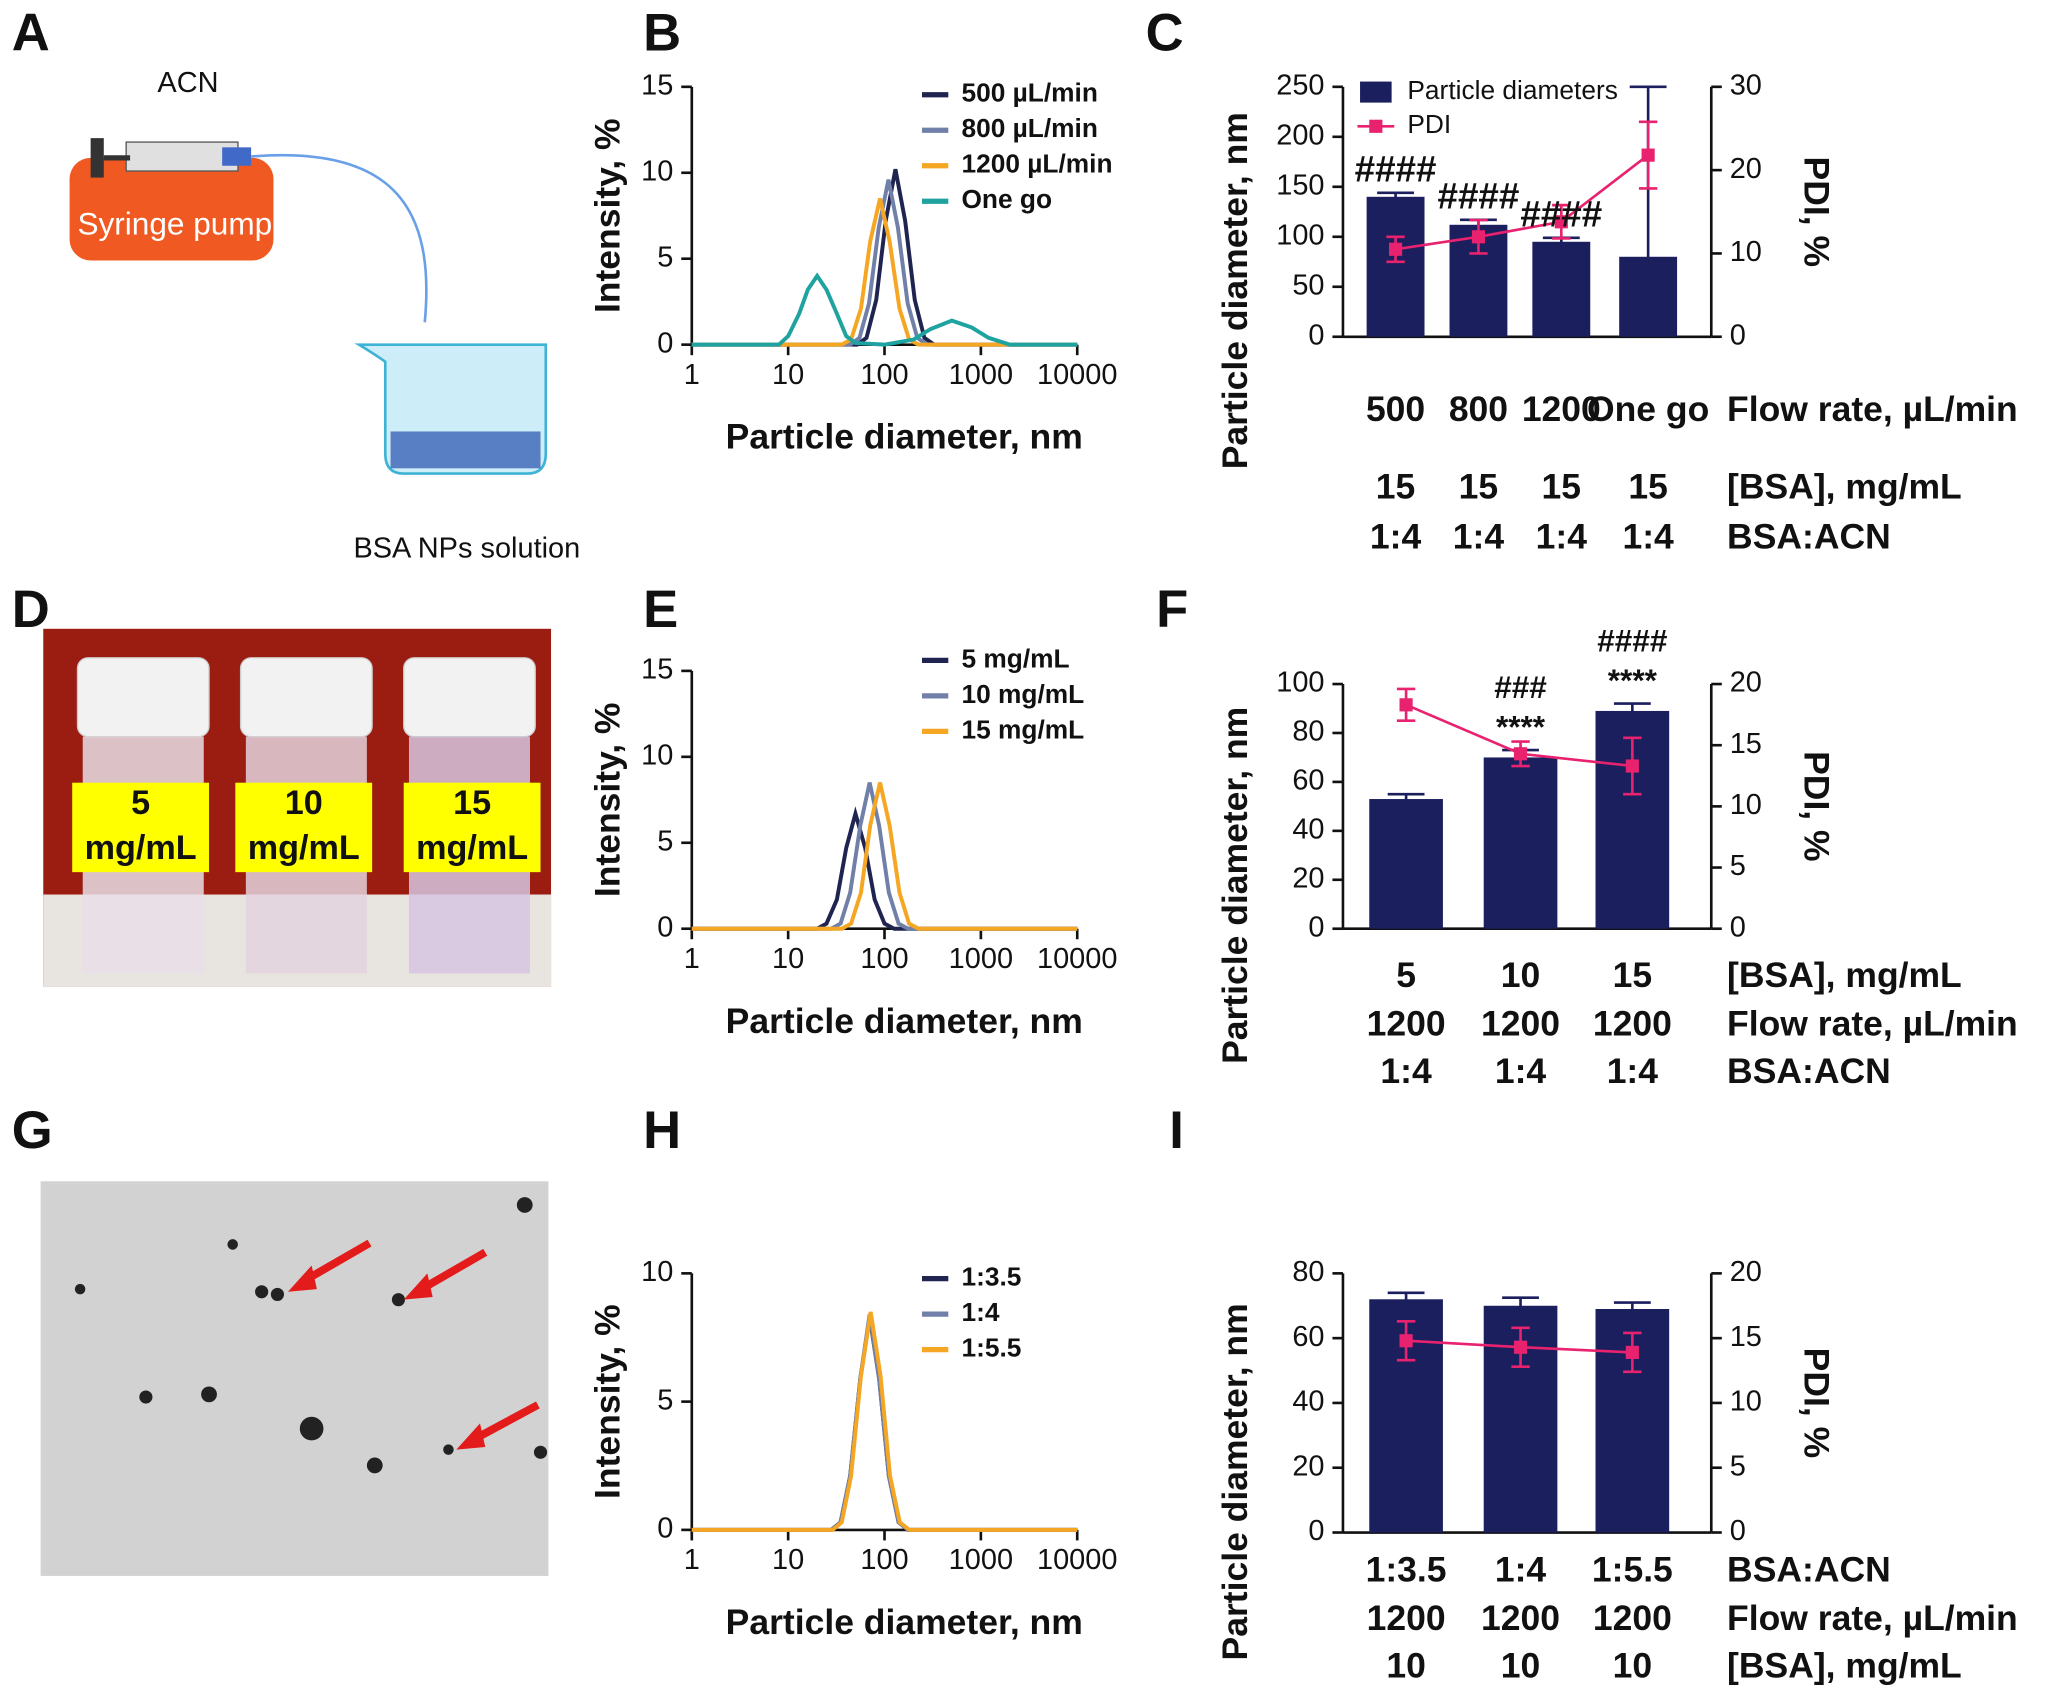  I want to click on legend-label: 15 mg/mL, so click(1022, 729).